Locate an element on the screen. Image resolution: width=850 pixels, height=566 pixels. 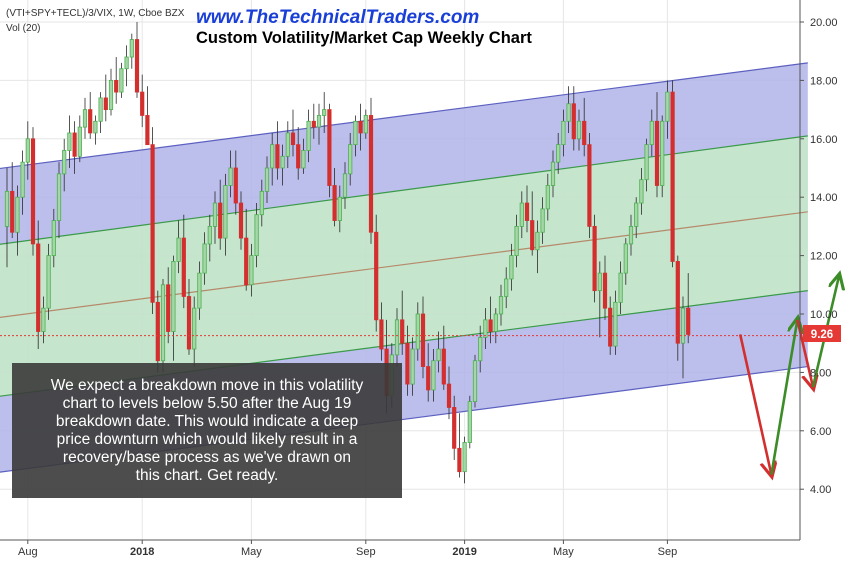
x-tick-label: Aug is located at coordinates (28, 552).